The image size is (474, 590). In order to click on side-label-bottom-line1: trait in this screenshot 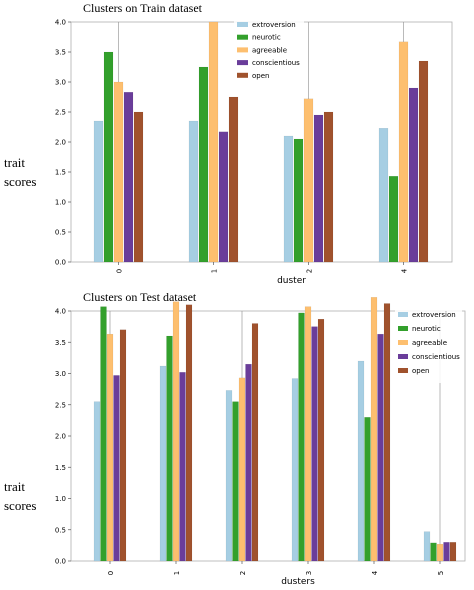, I will do `click(14, 486)`.